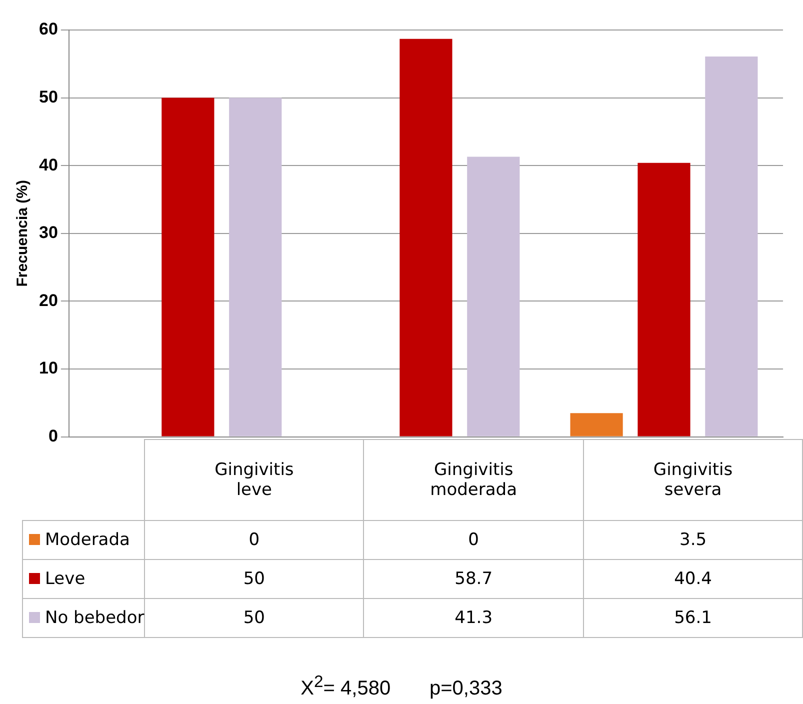  What do you see at coordinates (83, 540) in the screenshot?
I see `legend-label: Moderada` at bounding box center [83, 540].